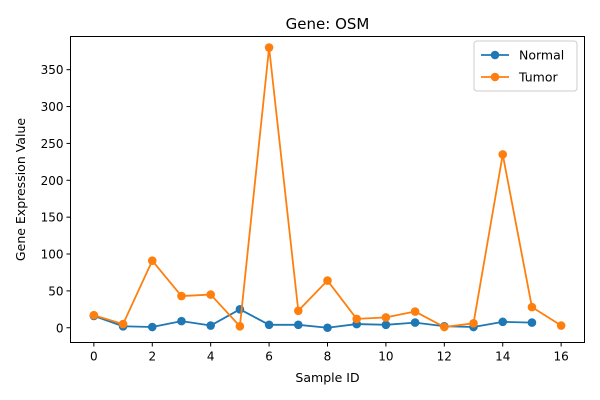 This screenshot has height=400, width=600. What do you see at coordinates (52, 144) in the screenshot?
I see `y-tick-label: 250` at bounding box center [52, 144].